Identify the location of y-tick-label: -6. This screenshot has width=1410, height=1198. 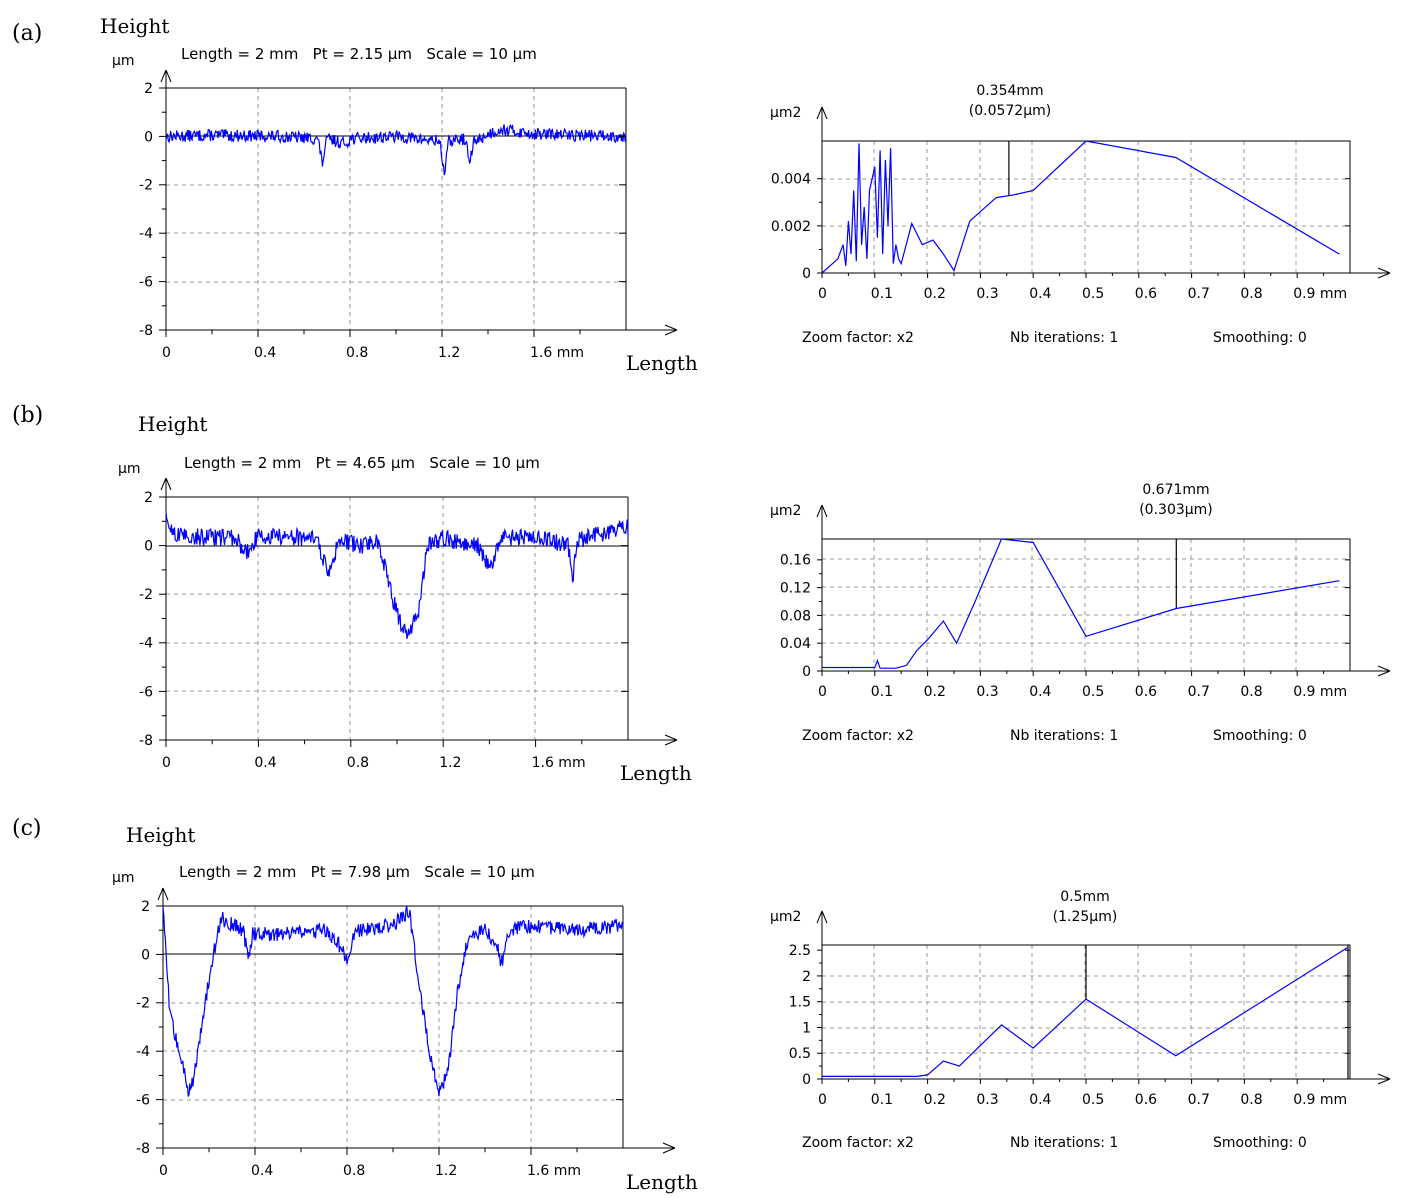
(143, 1101).